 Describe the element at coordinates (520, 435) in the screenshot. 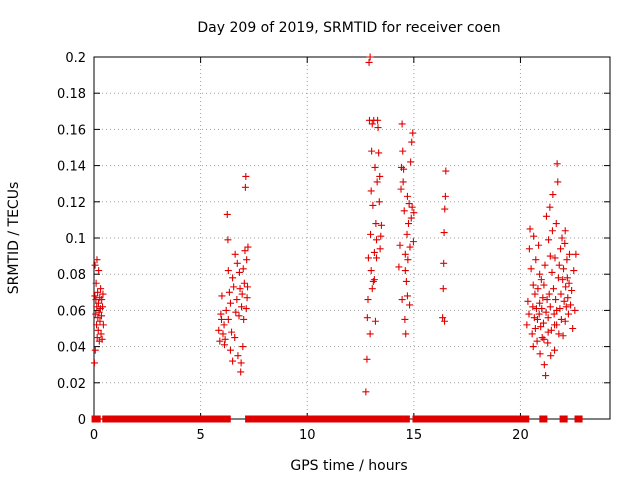

I see `x-tick-label: 20` at that location.